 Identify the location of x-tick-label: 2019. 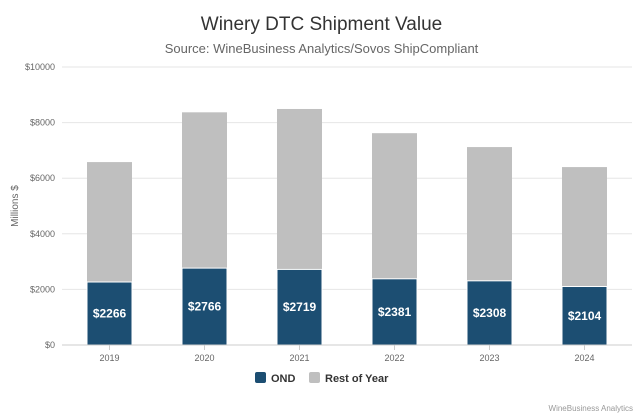
(109, 358).